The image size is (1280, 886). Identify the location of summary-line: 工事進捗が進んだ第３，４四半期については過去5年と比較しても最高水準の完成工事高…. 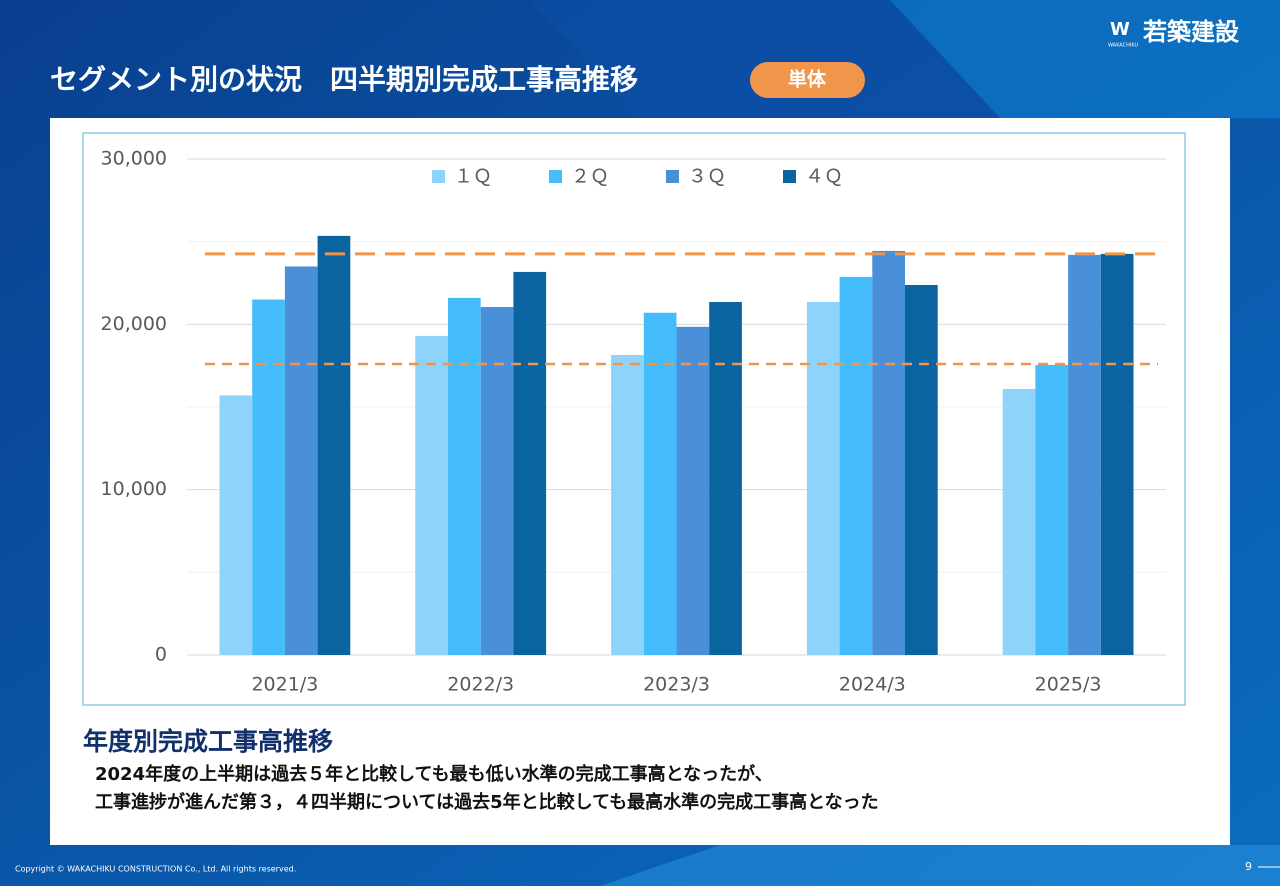
(487, 802).